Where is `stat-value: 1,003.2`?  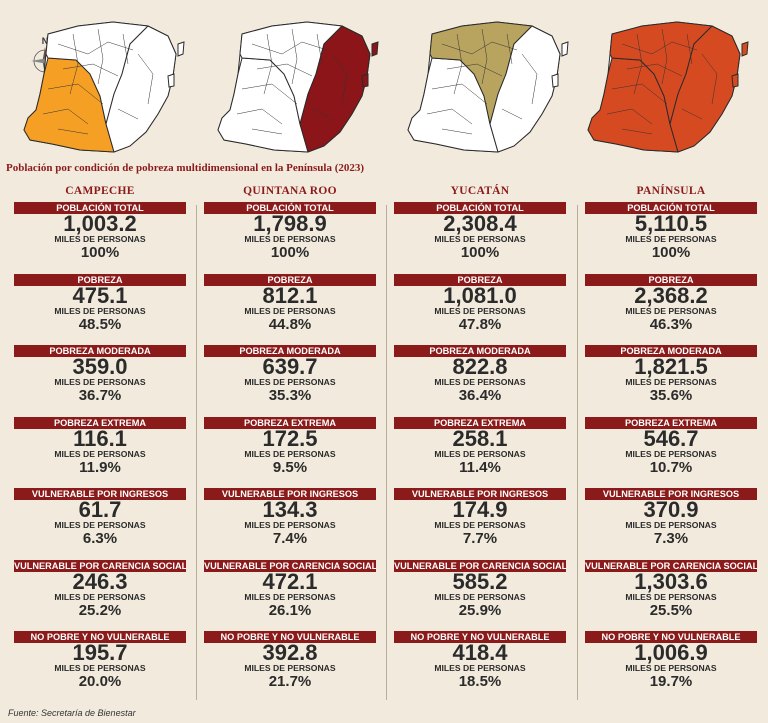
stat-value: 1,003.2 is located at coordinates (100, 223).